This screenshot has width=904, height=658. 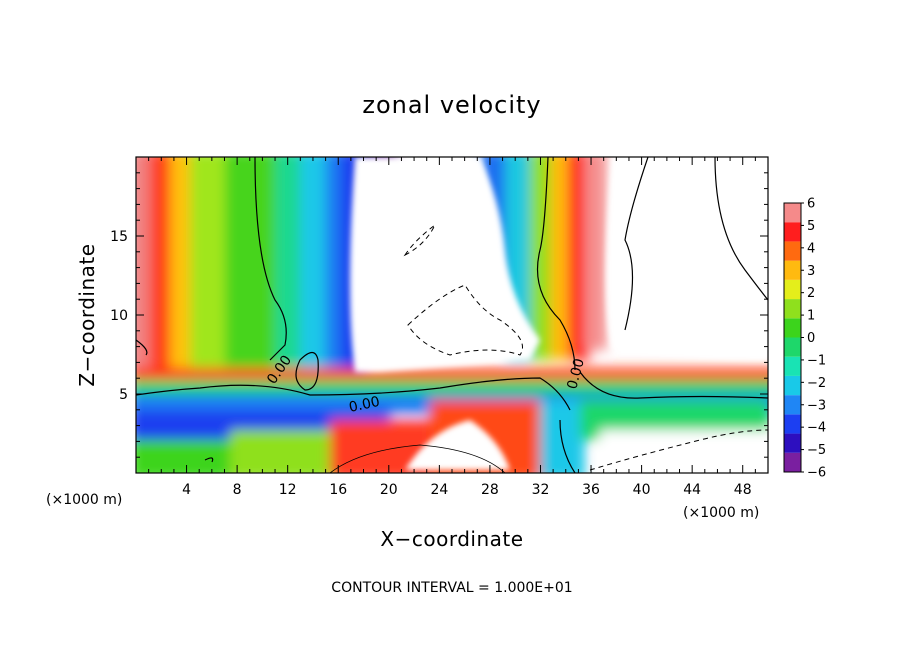 What do you see at coordinates (365, 405) in the screenshot?
I see `contour-label-2: 0.00` at bounding box center [365, 405].